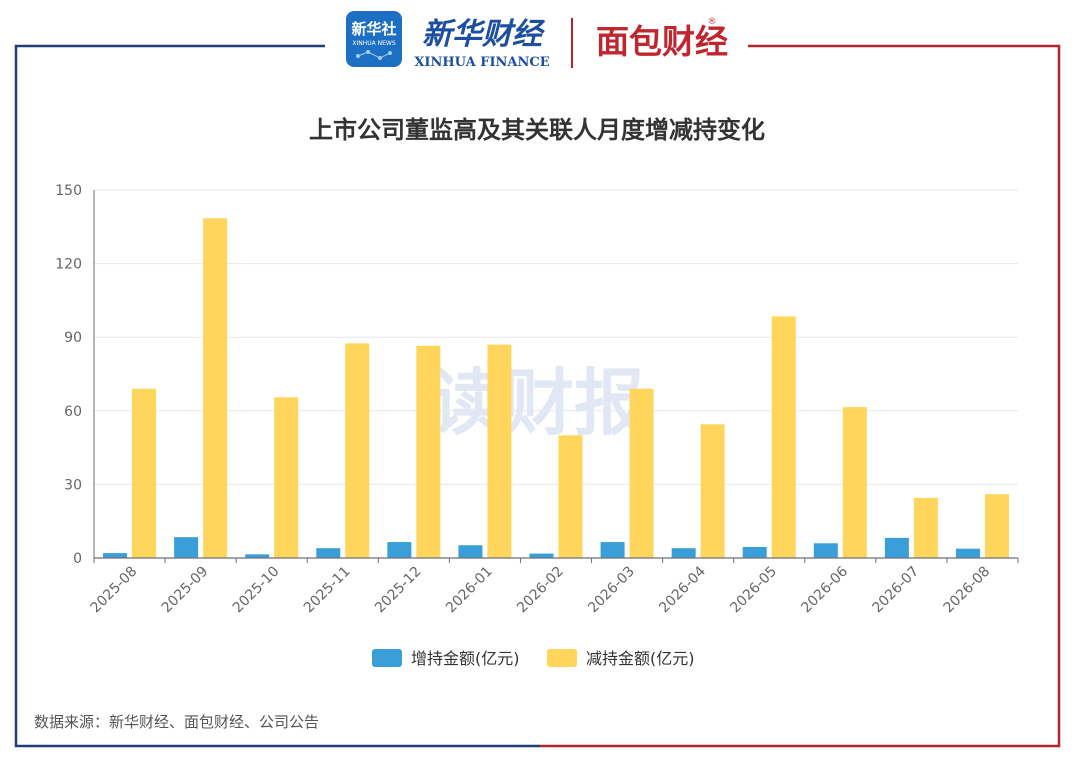 The width and height of the screenshot is (1075, 760). Describe the element at coordinates (469, 590) in the screenshot. I see `x-tick-label: 2026-01` at that location.